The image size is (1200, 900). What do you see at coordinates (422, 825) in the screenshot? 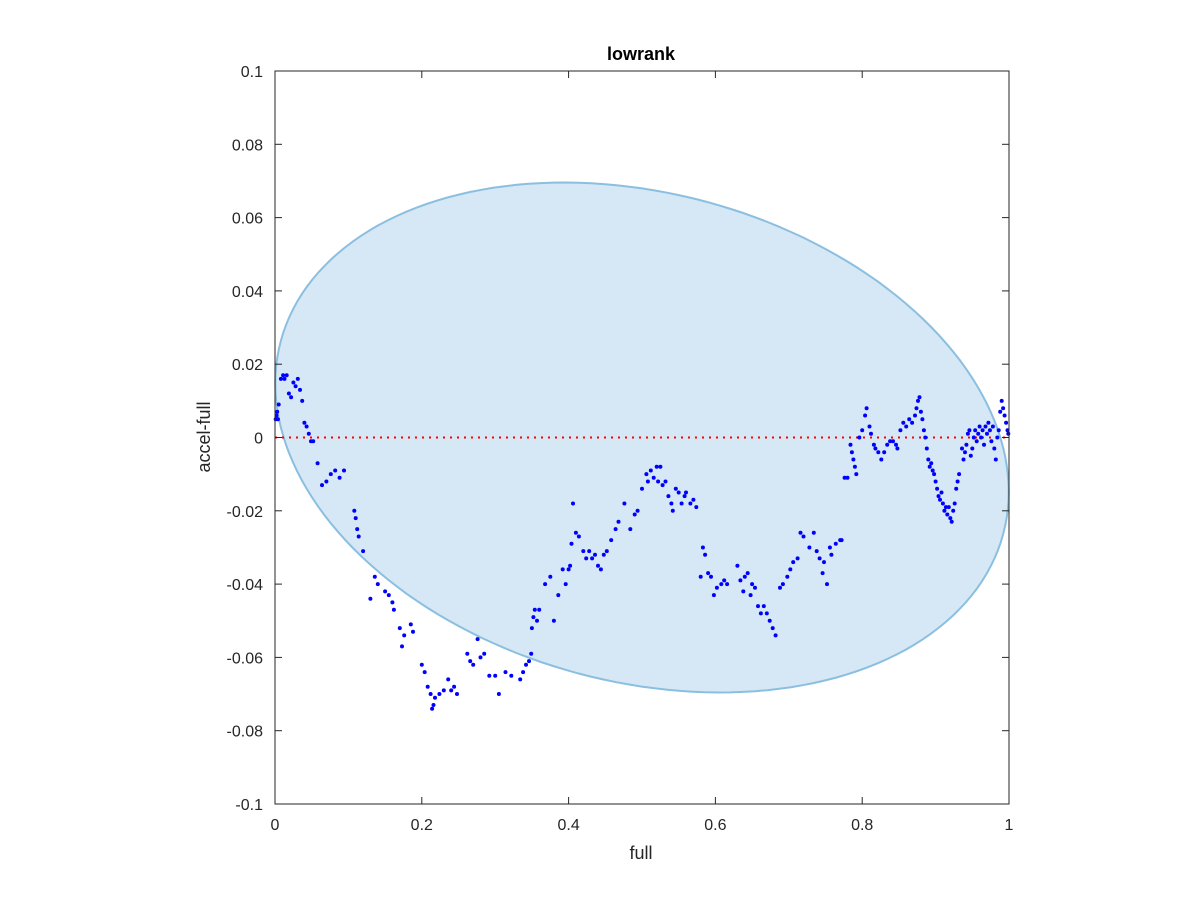
I see `x-tick-label: 0.2` at bounding box center [422, 825].